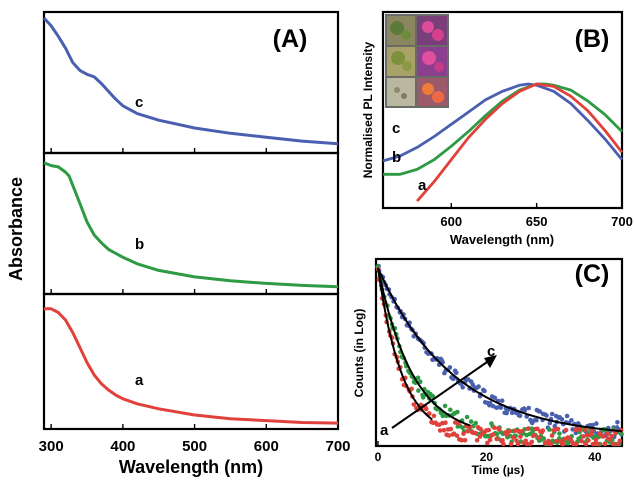 The width and height of the screenshot is (635, 481). Describe the element at coordinates (51, 446) in the screenshot. I see `panel-a-xtick-label-300: 300` at that location.